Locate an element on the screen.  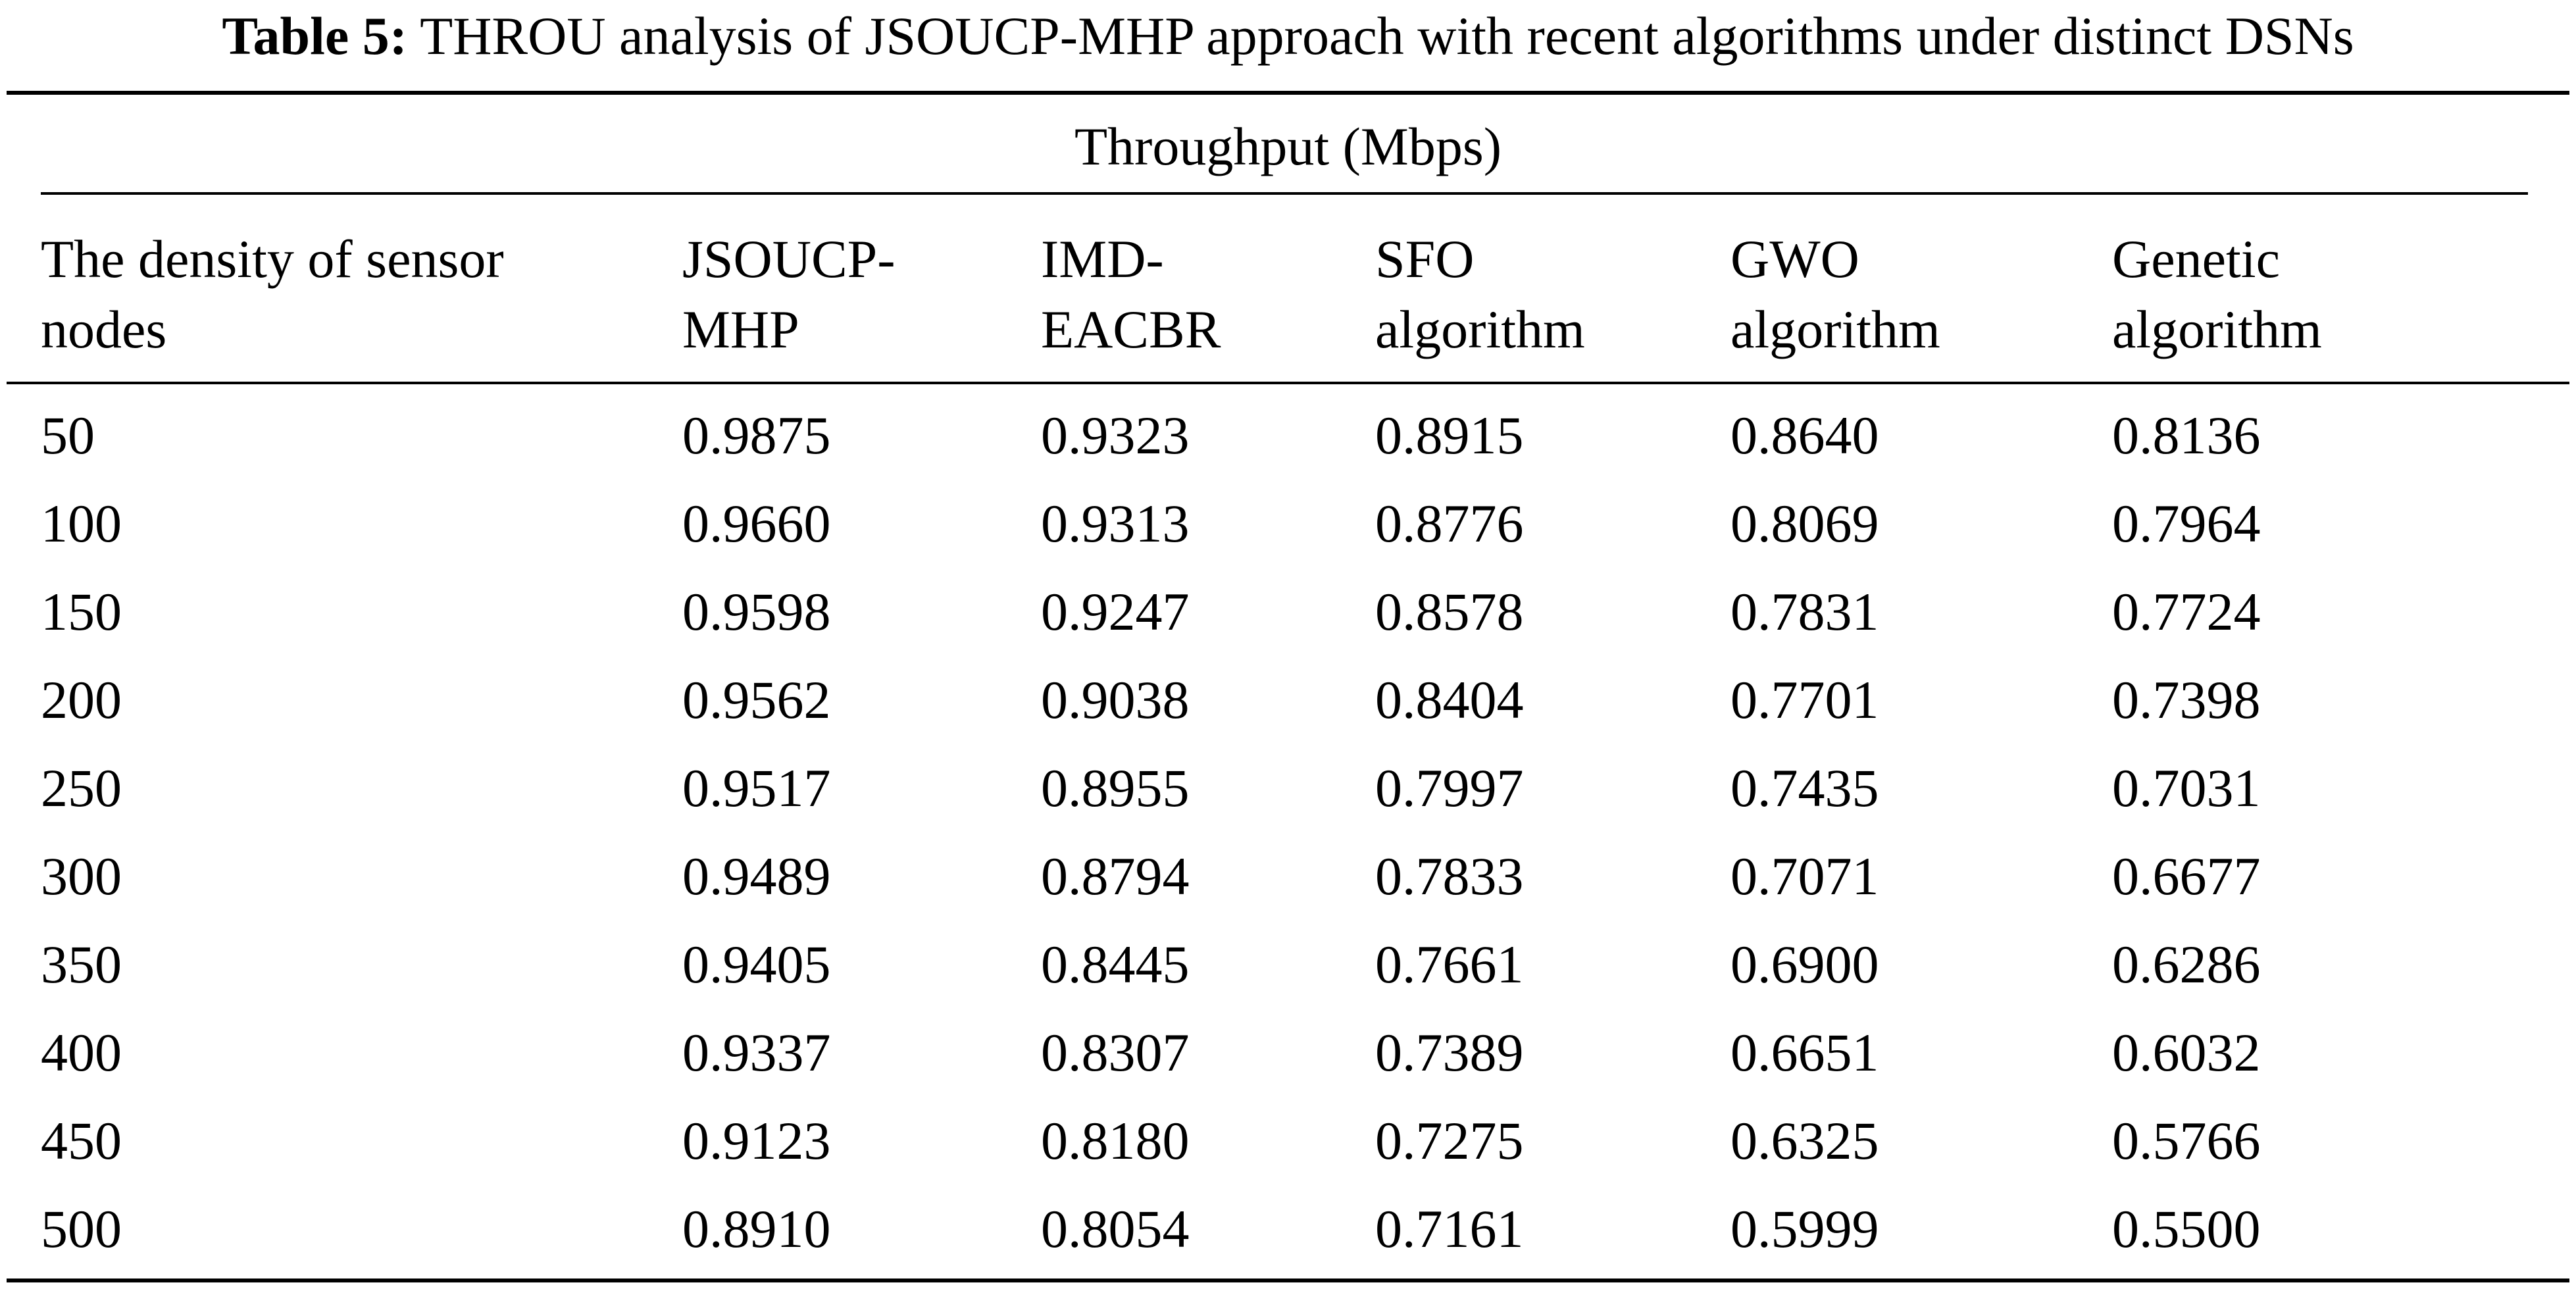
column-header-line: EACBR is located at coordinates (1131, 329).